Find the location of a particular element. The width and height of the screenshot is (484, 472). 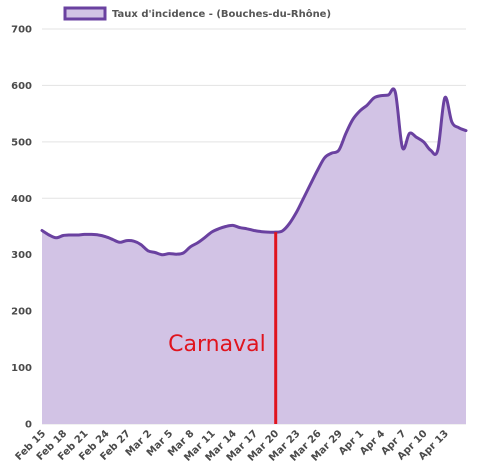

legend-swatch is located at coordinates (85, 13).